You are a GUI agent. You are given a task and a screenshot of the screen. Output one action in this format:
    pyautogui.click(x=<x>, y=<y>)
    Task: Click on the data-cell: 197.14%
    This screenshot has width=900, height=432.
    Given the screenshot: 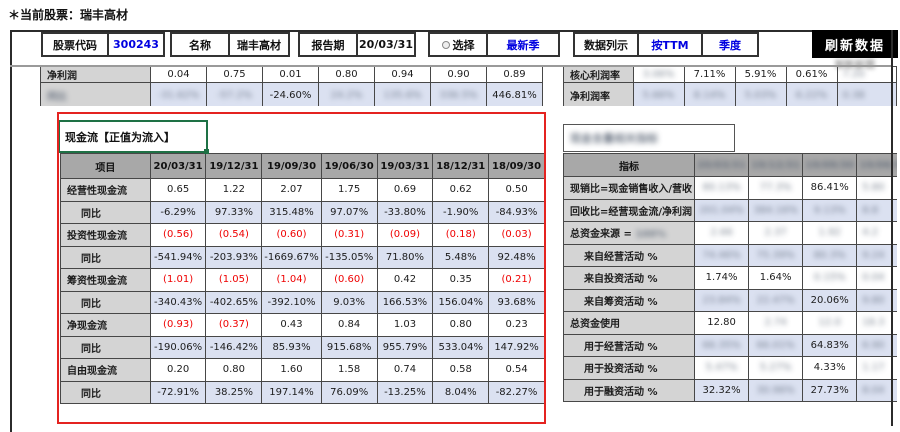 What is the action you would take?
    pyautogui.click(x=291, y=392)
    